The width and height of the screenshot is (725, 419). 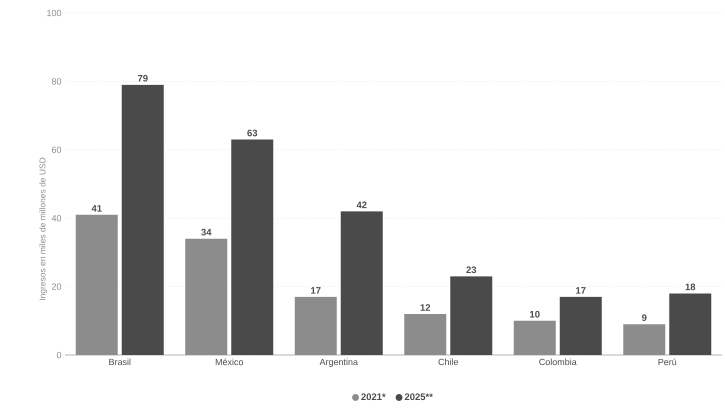 I want to click on y-tick-label: 20, so click(x=57, y=286).